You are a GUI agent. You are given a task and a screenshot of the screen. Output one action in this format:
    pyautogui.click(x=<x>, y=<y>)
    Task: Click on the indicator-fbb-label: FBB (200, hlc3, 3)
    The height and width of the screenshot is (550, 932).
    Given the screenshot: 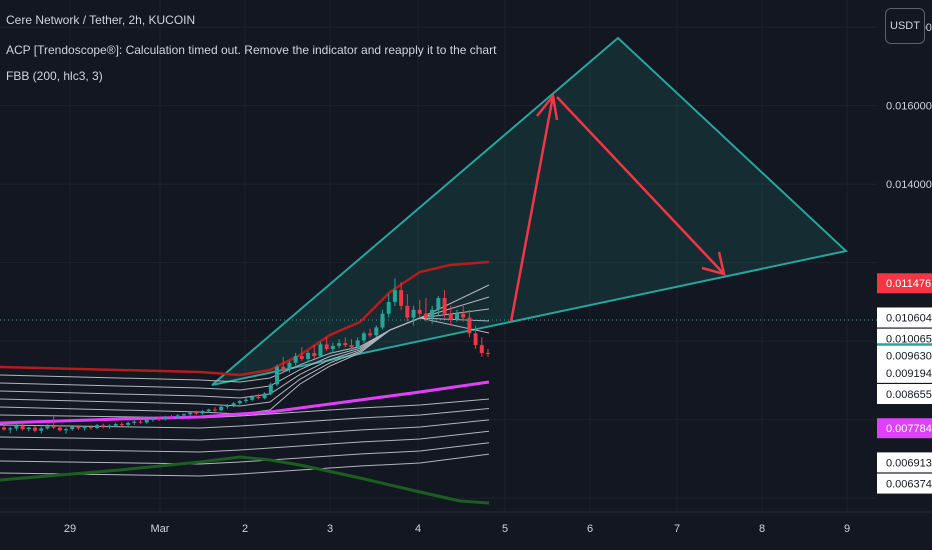 What is the action you would take?
    pyautogui.click(x=54, y=76)
    